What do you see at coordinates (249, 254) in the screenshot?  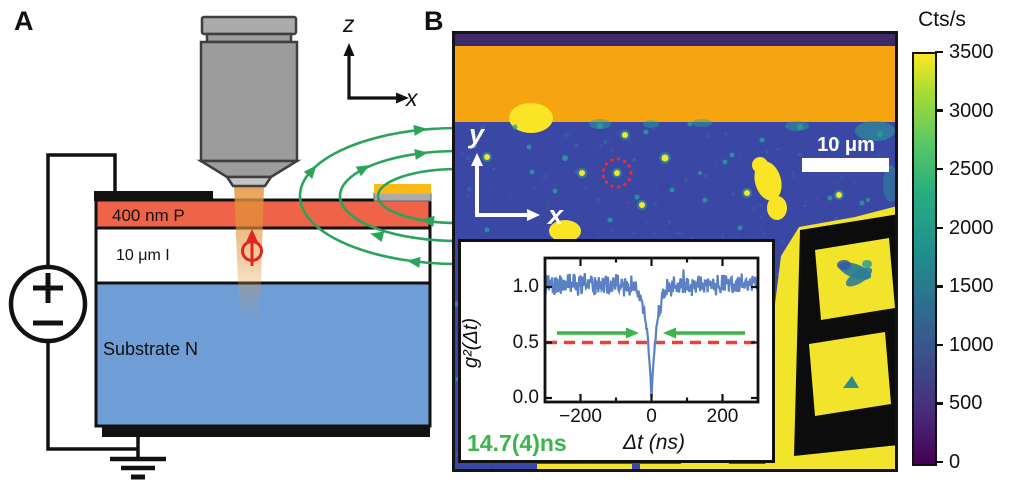 I see `laser-beam` at bounding box center [249, 254].